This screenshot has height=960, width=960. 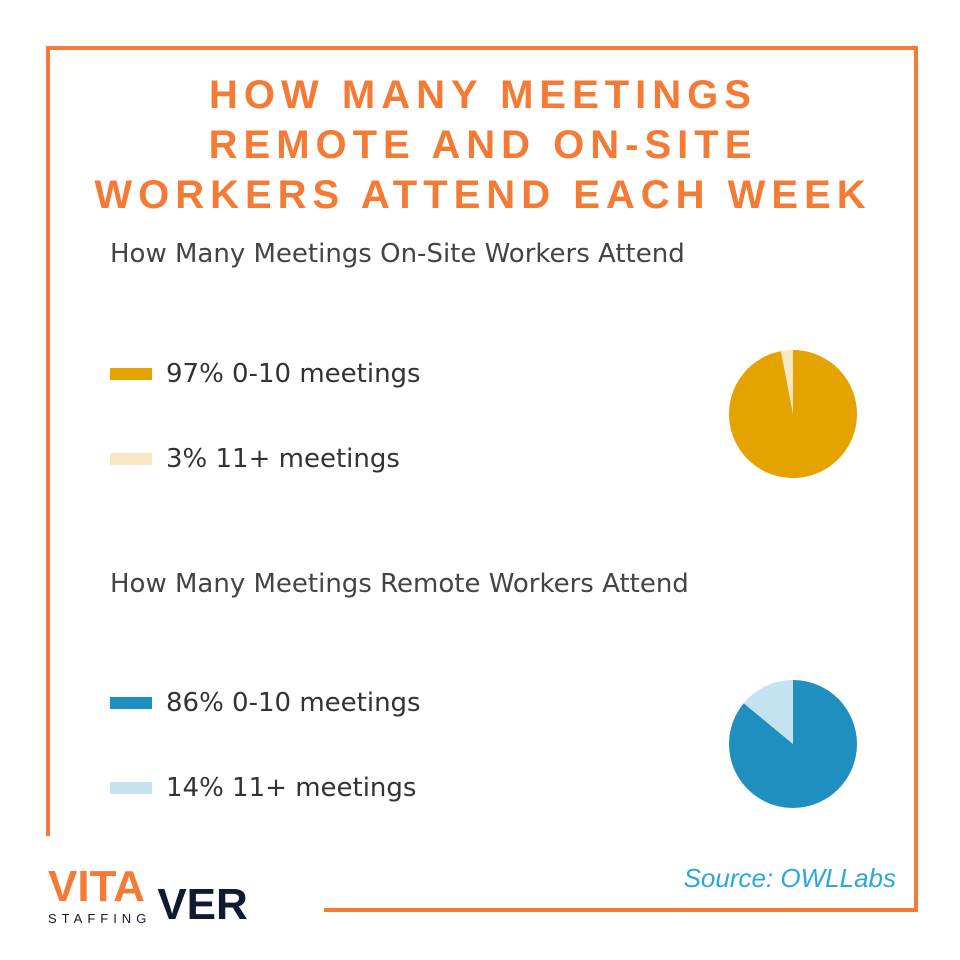 What do you see at coordinates (916, 479) in the screenshot?
I see `frame-right` at bounding box center [916, 479].